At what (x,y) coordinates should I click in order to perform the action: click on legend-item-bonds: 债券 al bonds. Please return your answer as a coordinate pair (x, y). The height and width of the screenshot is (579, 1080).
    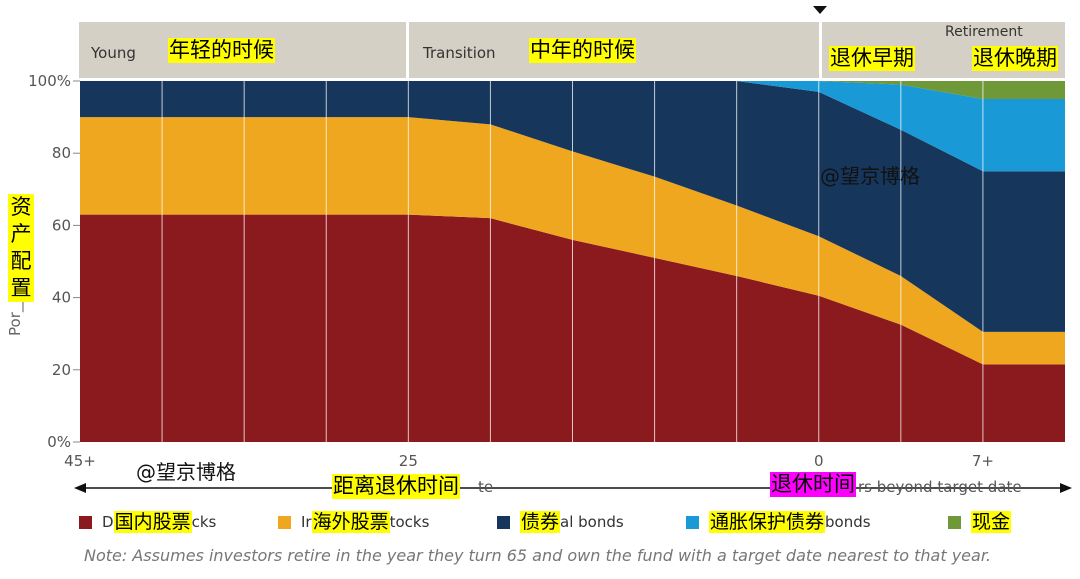
    Looking at the image, I should click on (560, 522).